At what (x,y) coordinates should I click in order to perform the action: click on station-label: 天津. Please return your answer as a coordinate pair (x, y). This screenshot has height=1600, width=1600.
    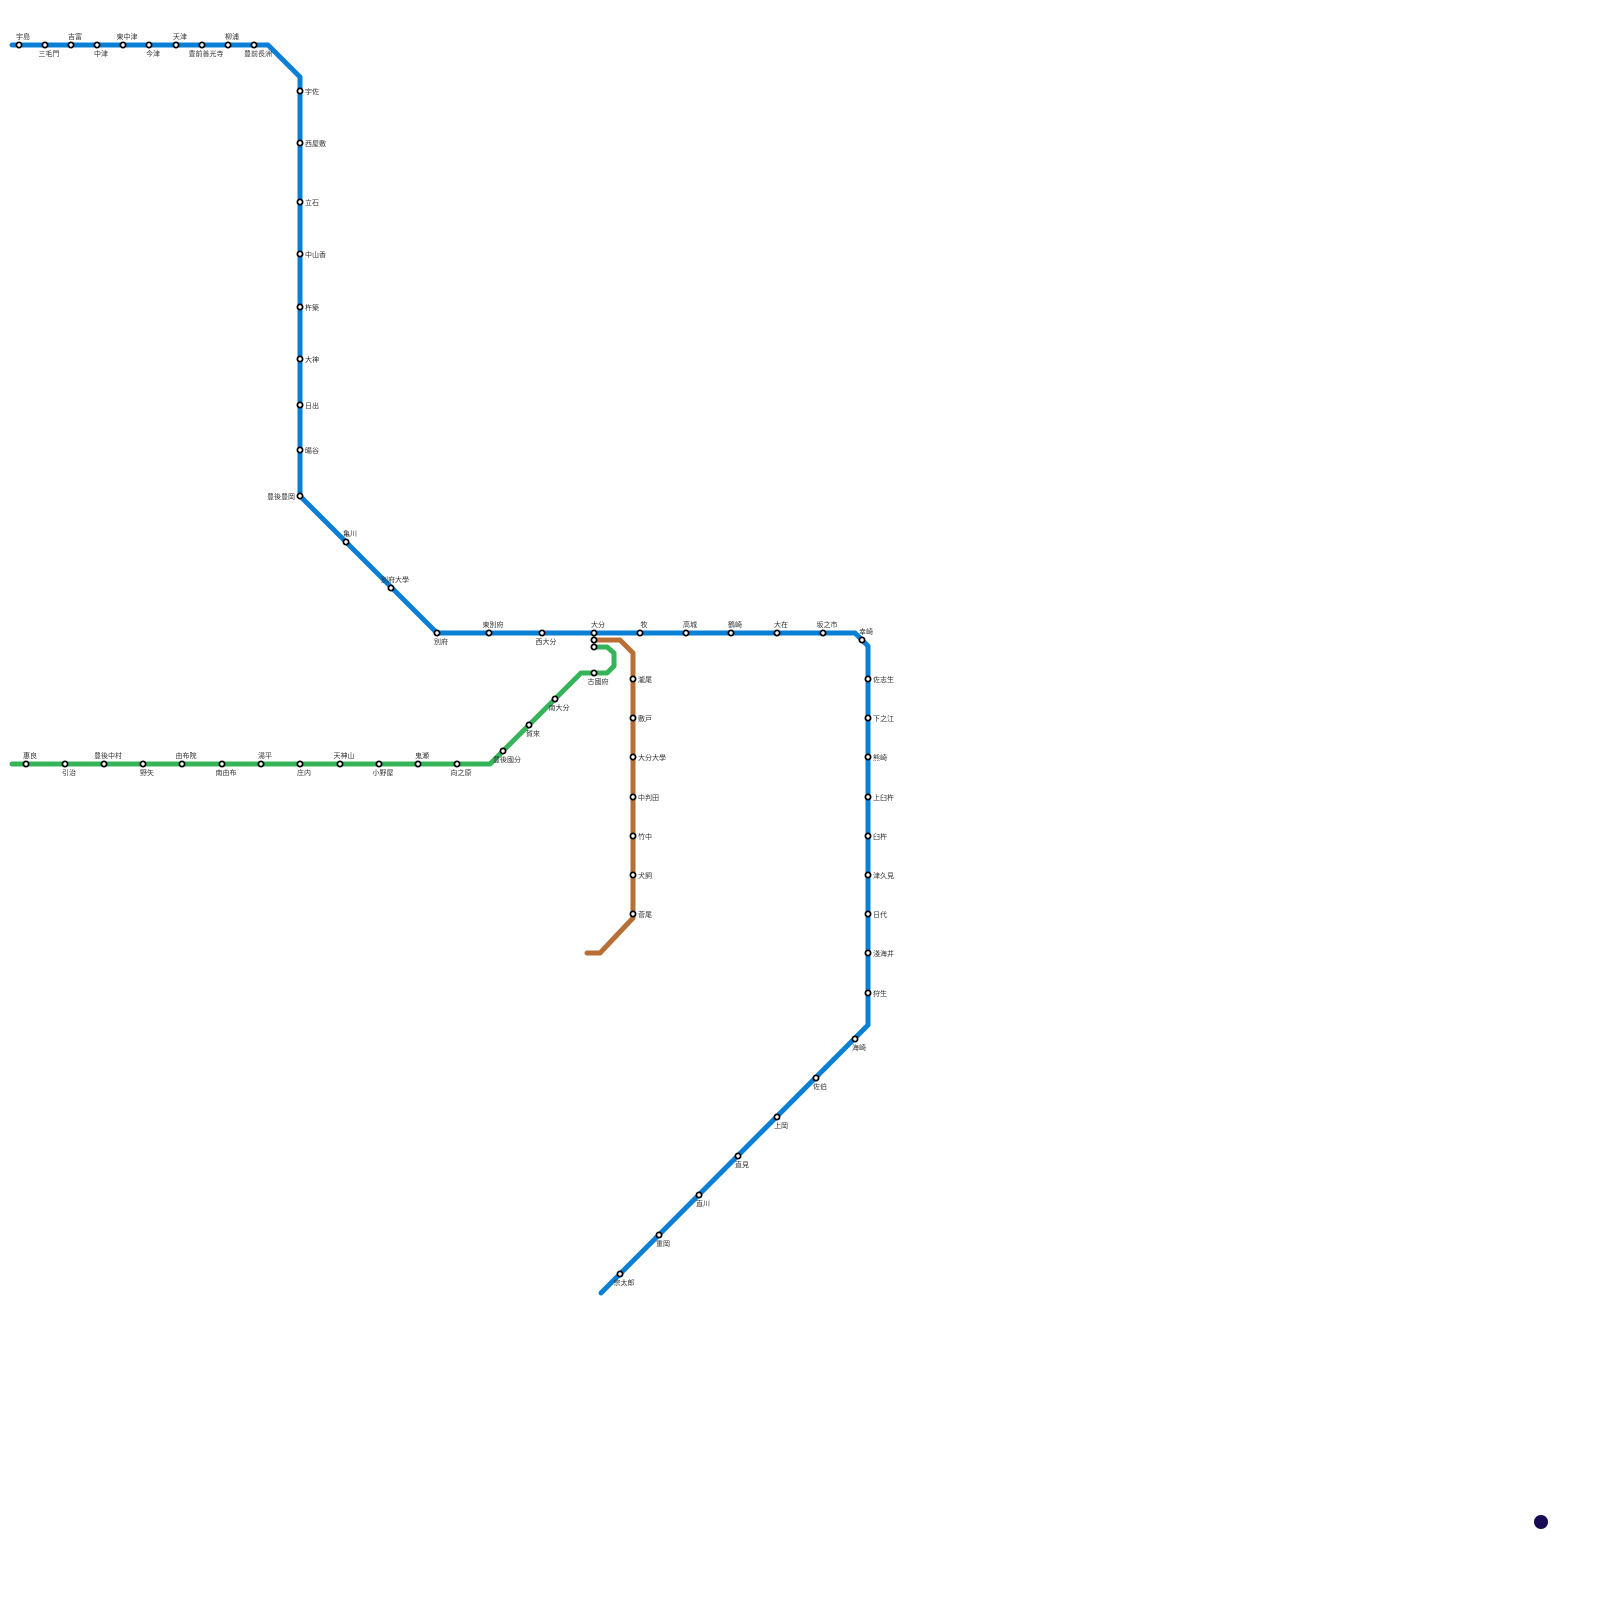
    Looking at the image, I should click on (180, 37).